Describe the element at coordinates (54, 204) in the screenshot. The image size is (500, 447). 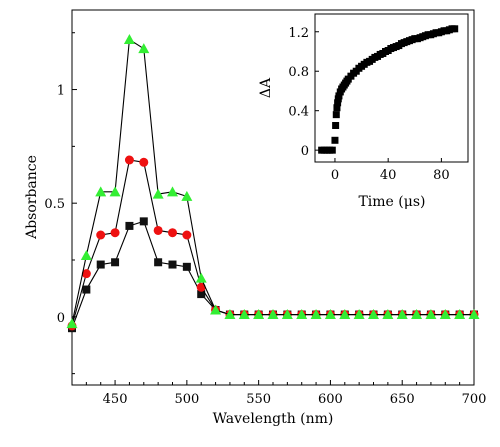
I see `main-y-tick-label: 0.5` at that location.